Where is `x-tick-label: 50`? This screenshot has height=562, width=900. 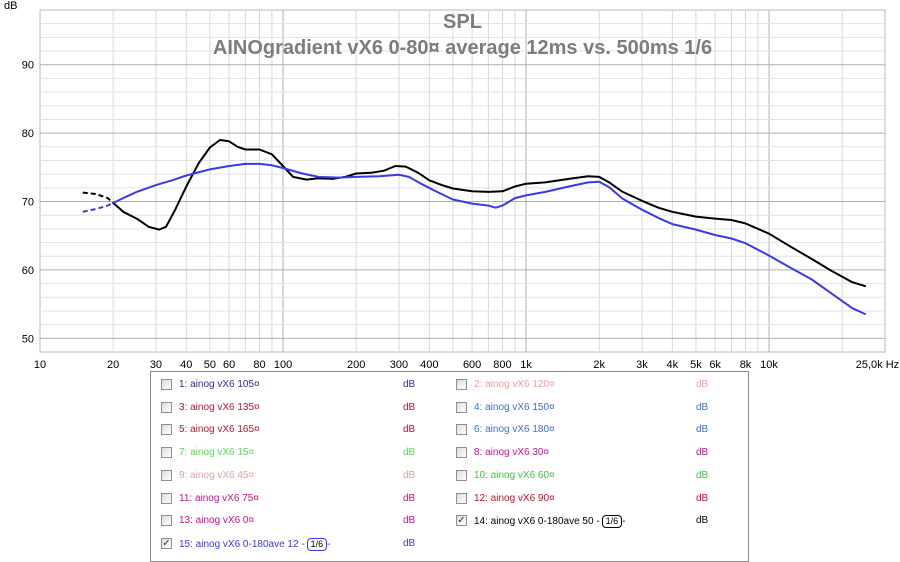
x-tick-label: 50 is located at coordinates (210, 365).